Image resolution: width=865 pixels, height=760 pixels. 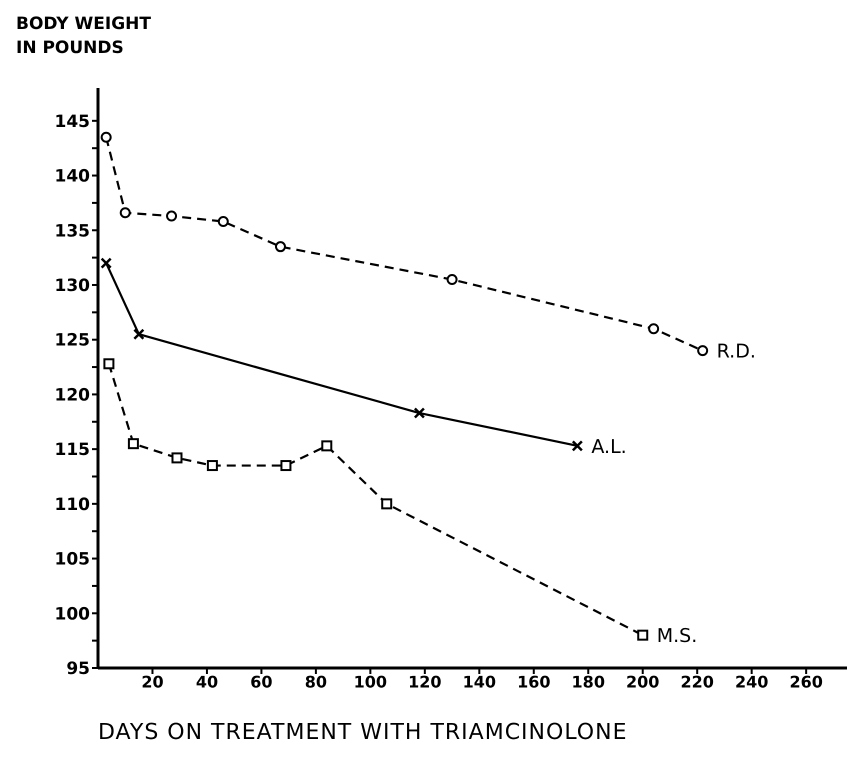 What do you see at coordinates (72, 122) in the screenshot?
I see `y-tick-label: 145` at bounding box center [72, 122].